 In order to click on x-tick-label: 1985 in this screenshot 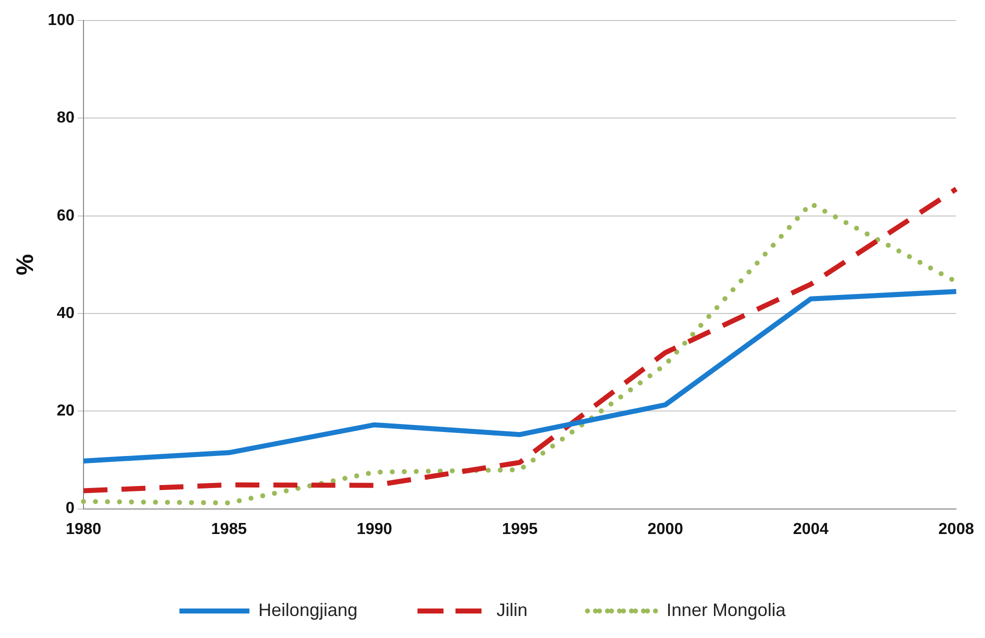, I will do `click(229, 529)`.